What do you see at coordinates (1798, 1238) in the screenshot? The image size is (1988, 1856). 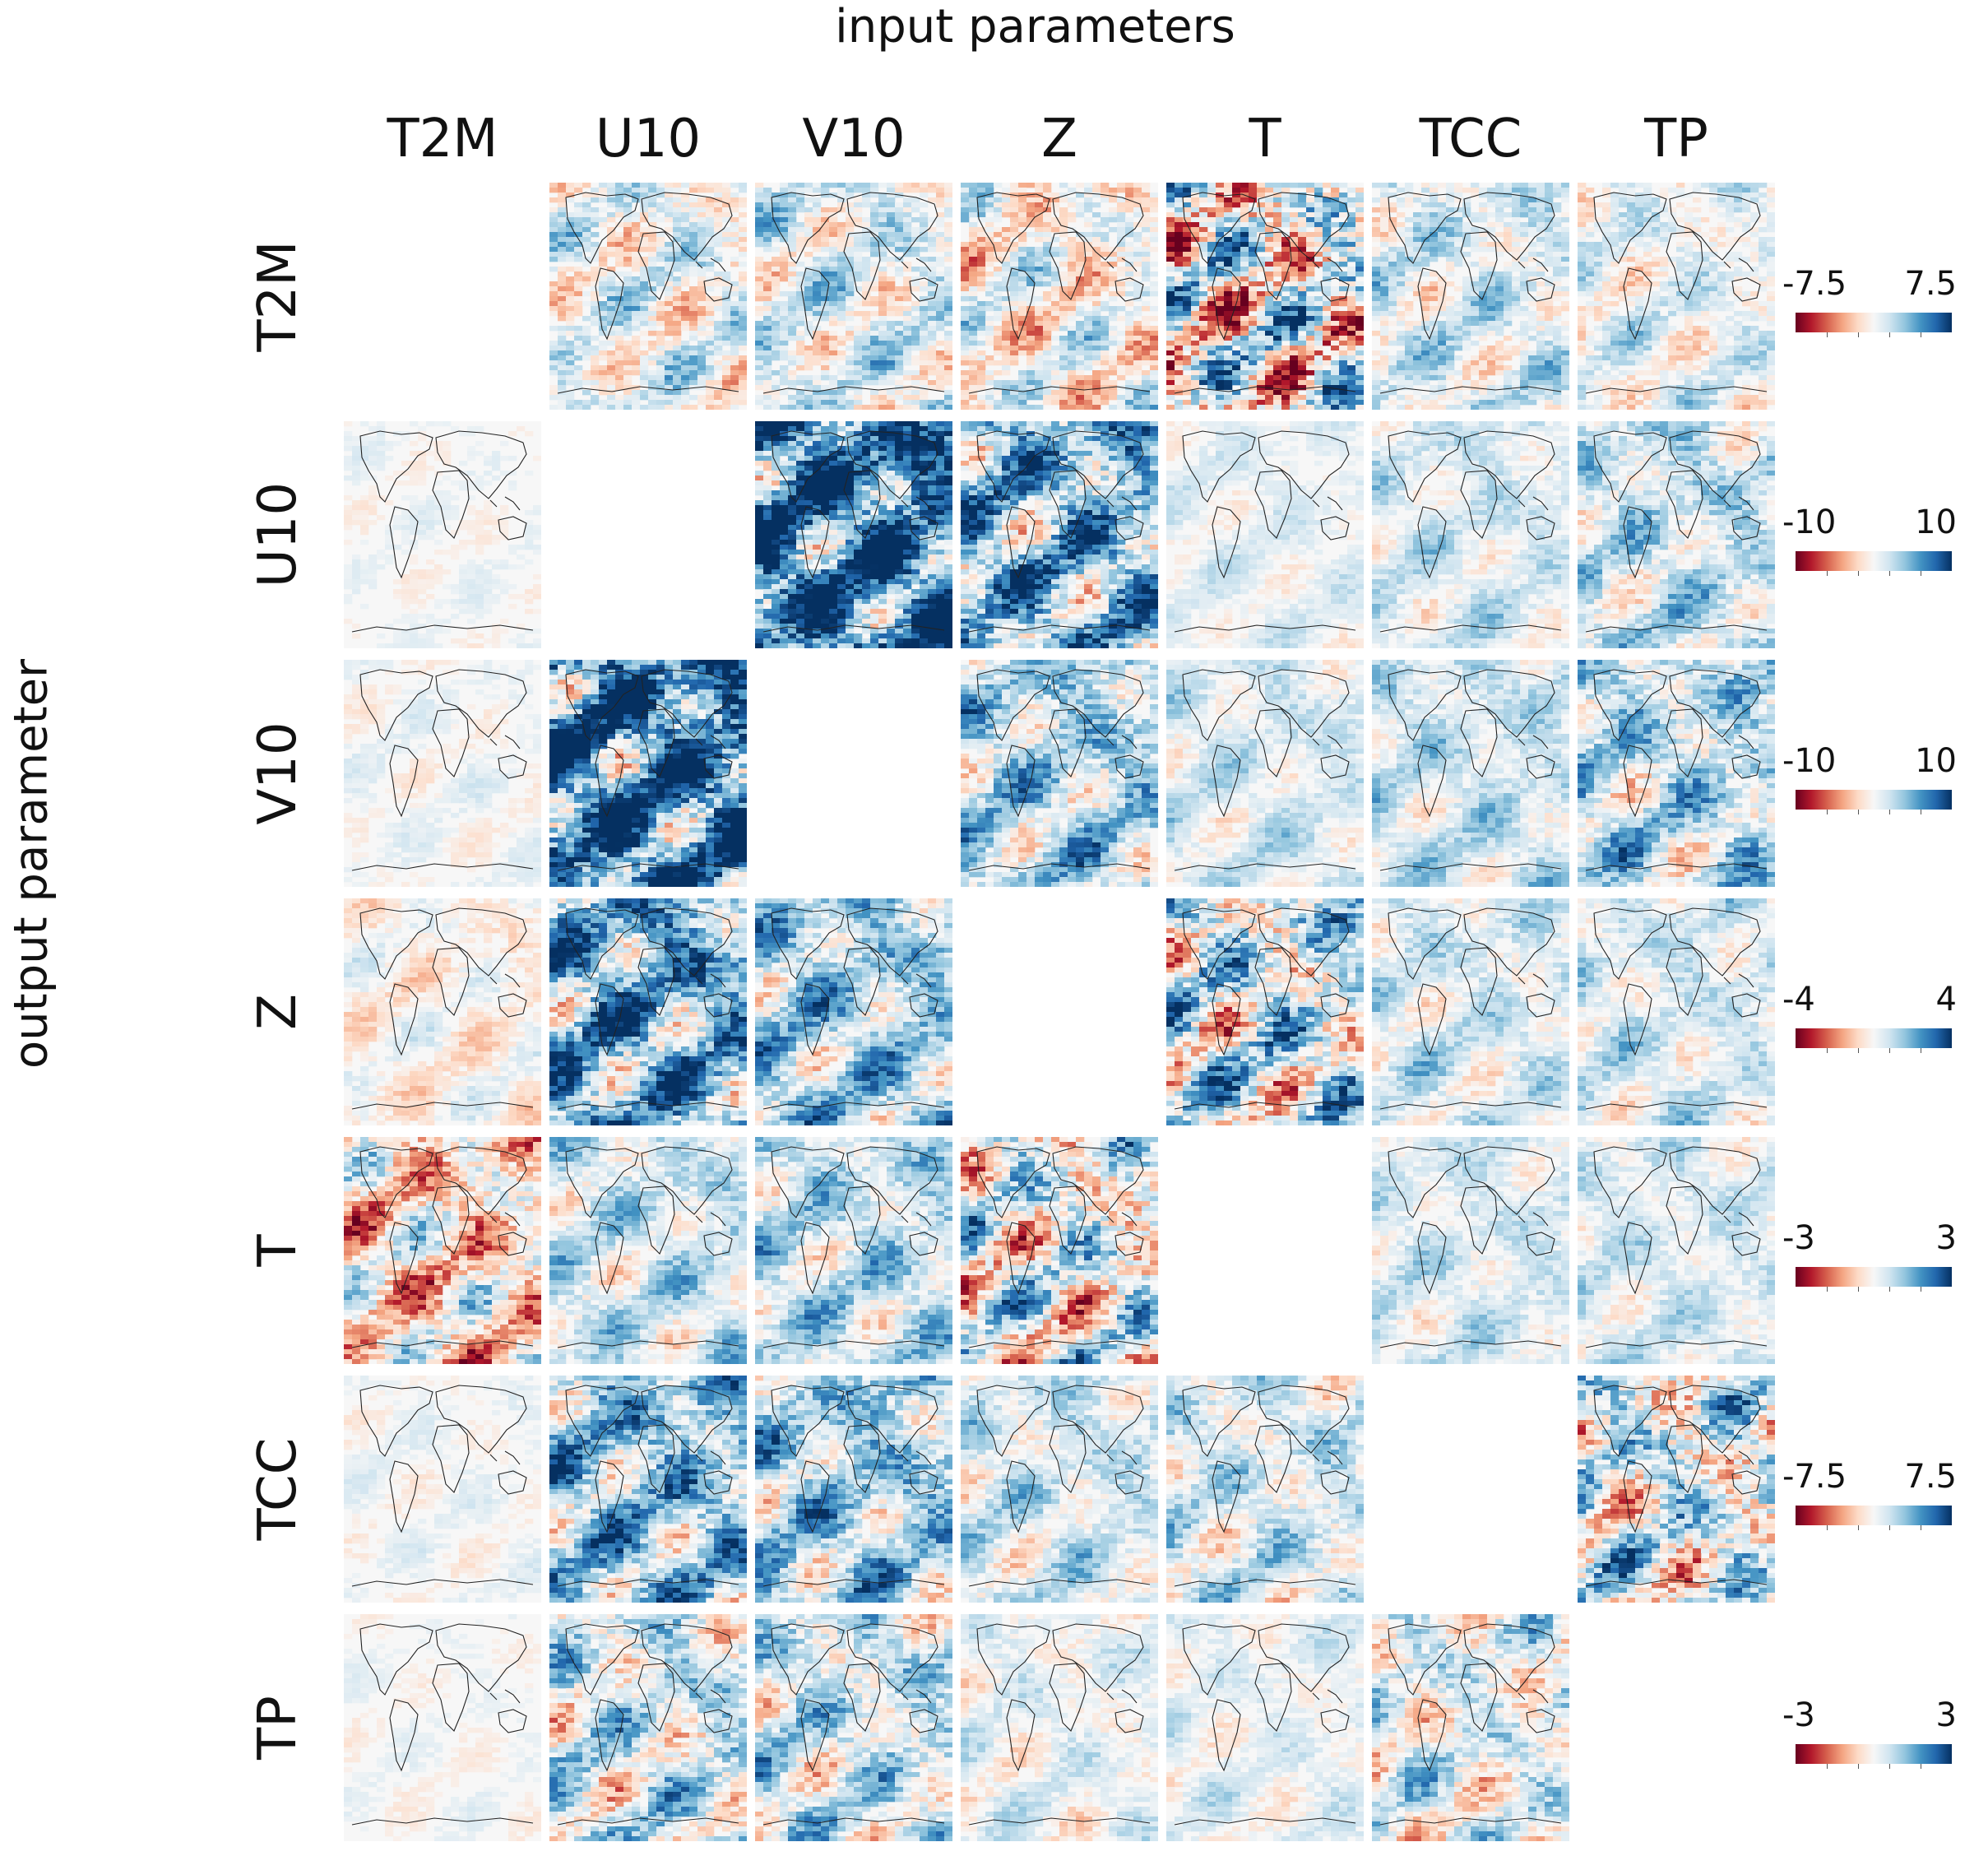 I see `colorbar-min-label: -3` at bounding box center [1798, 1238].